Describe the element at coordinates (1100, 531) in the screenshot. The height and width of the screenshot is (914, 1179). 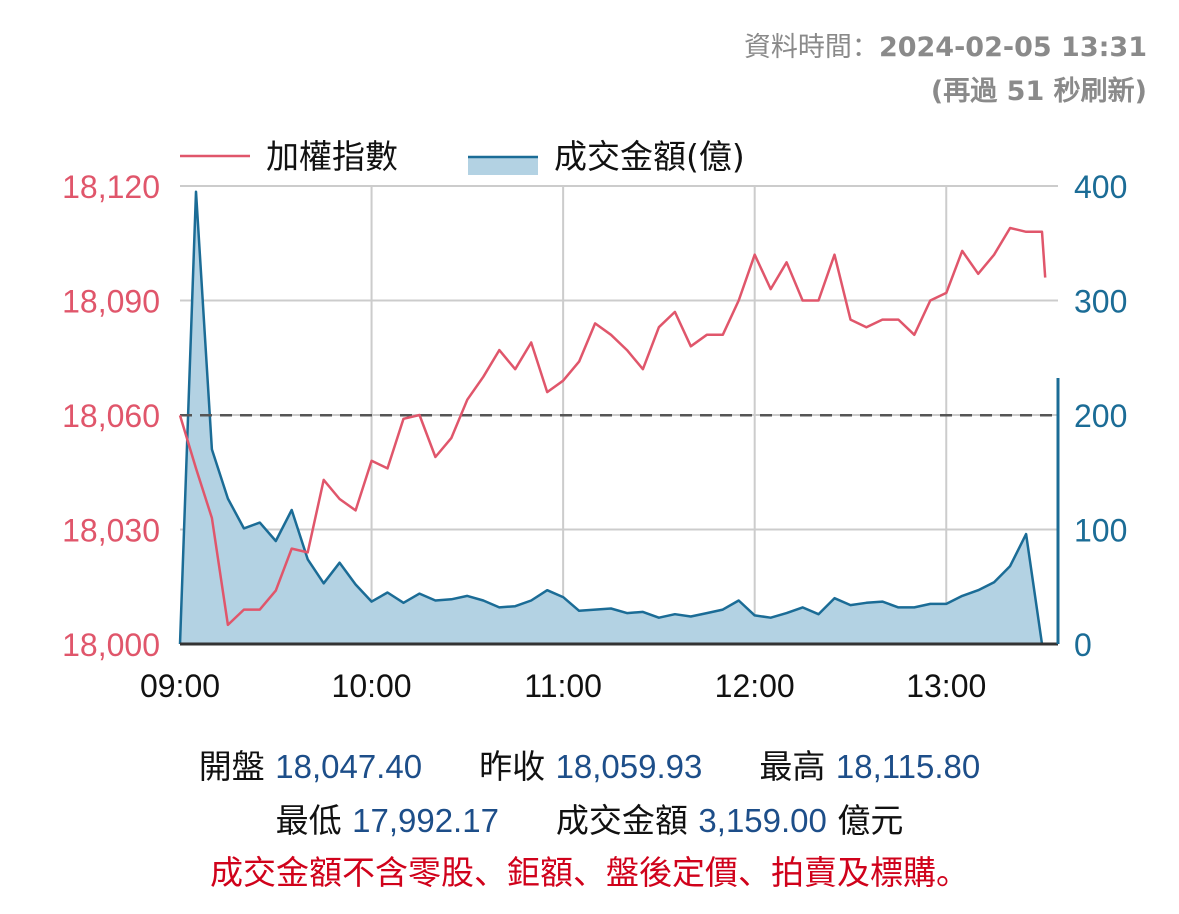
I see `right-axis-tick-label: 100` at that location.